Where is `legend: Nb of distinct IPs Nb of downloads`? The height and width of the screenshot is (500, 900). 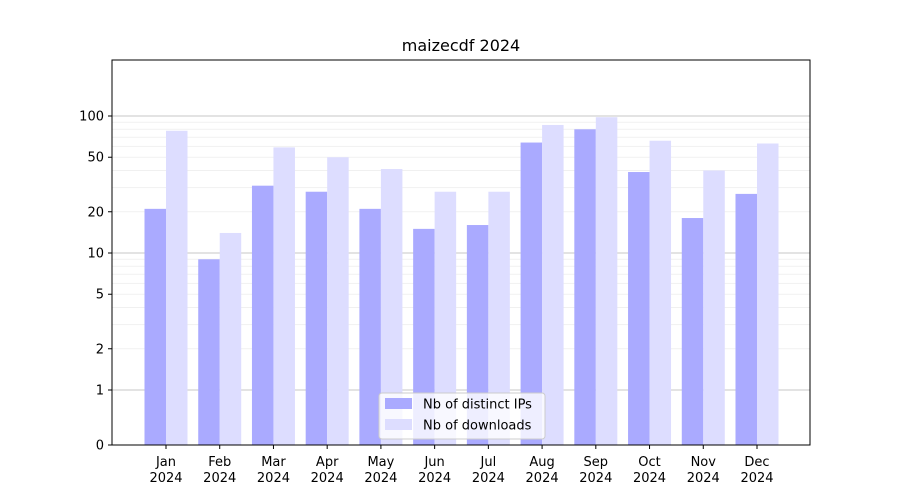 legend: Nb of distinct IPs Nb of downloads is located at coordinates (462, 416).